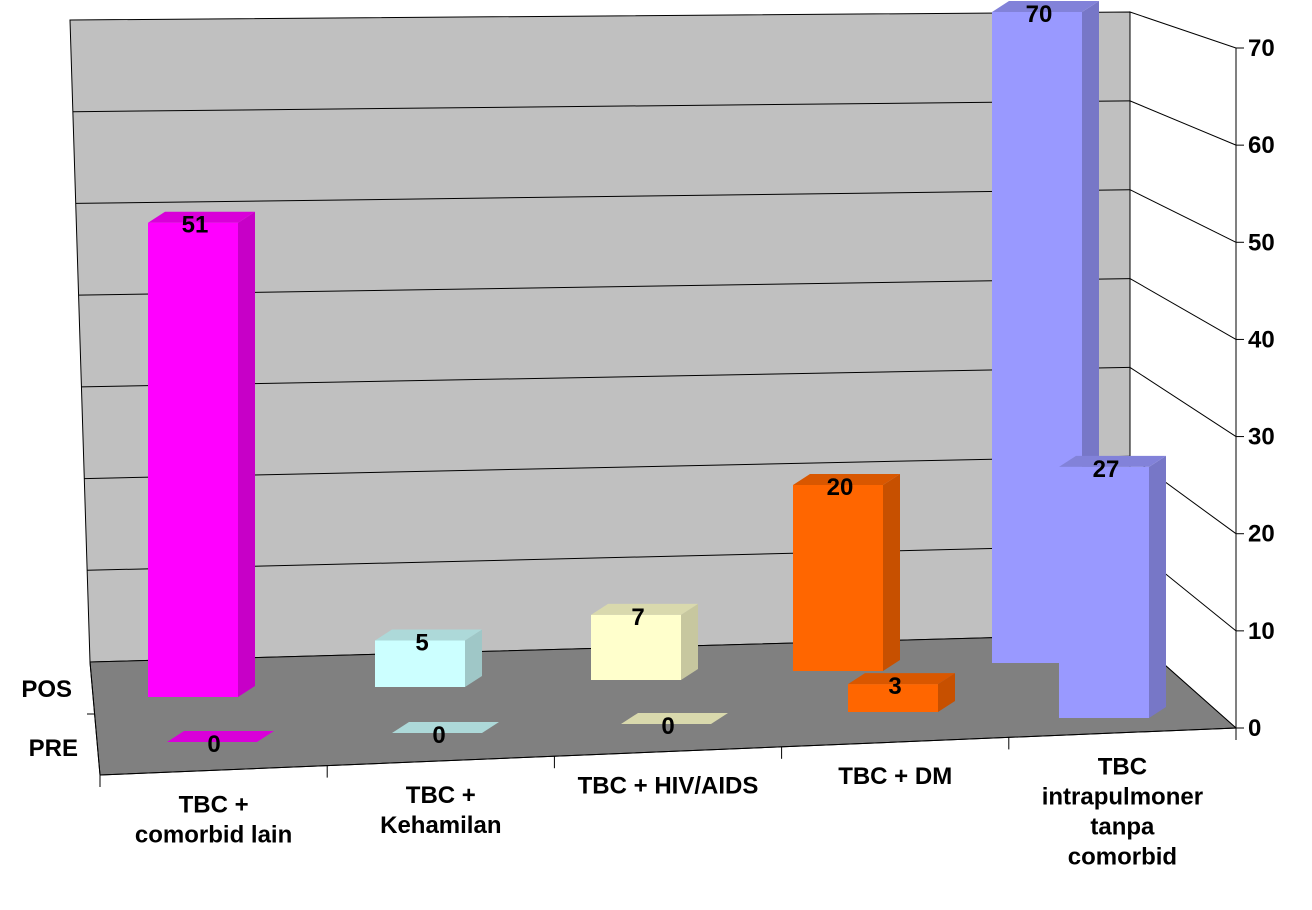 The height and width of the screenshot is (910, 1312). I want to click on data-label: 3, so click(894, 686).